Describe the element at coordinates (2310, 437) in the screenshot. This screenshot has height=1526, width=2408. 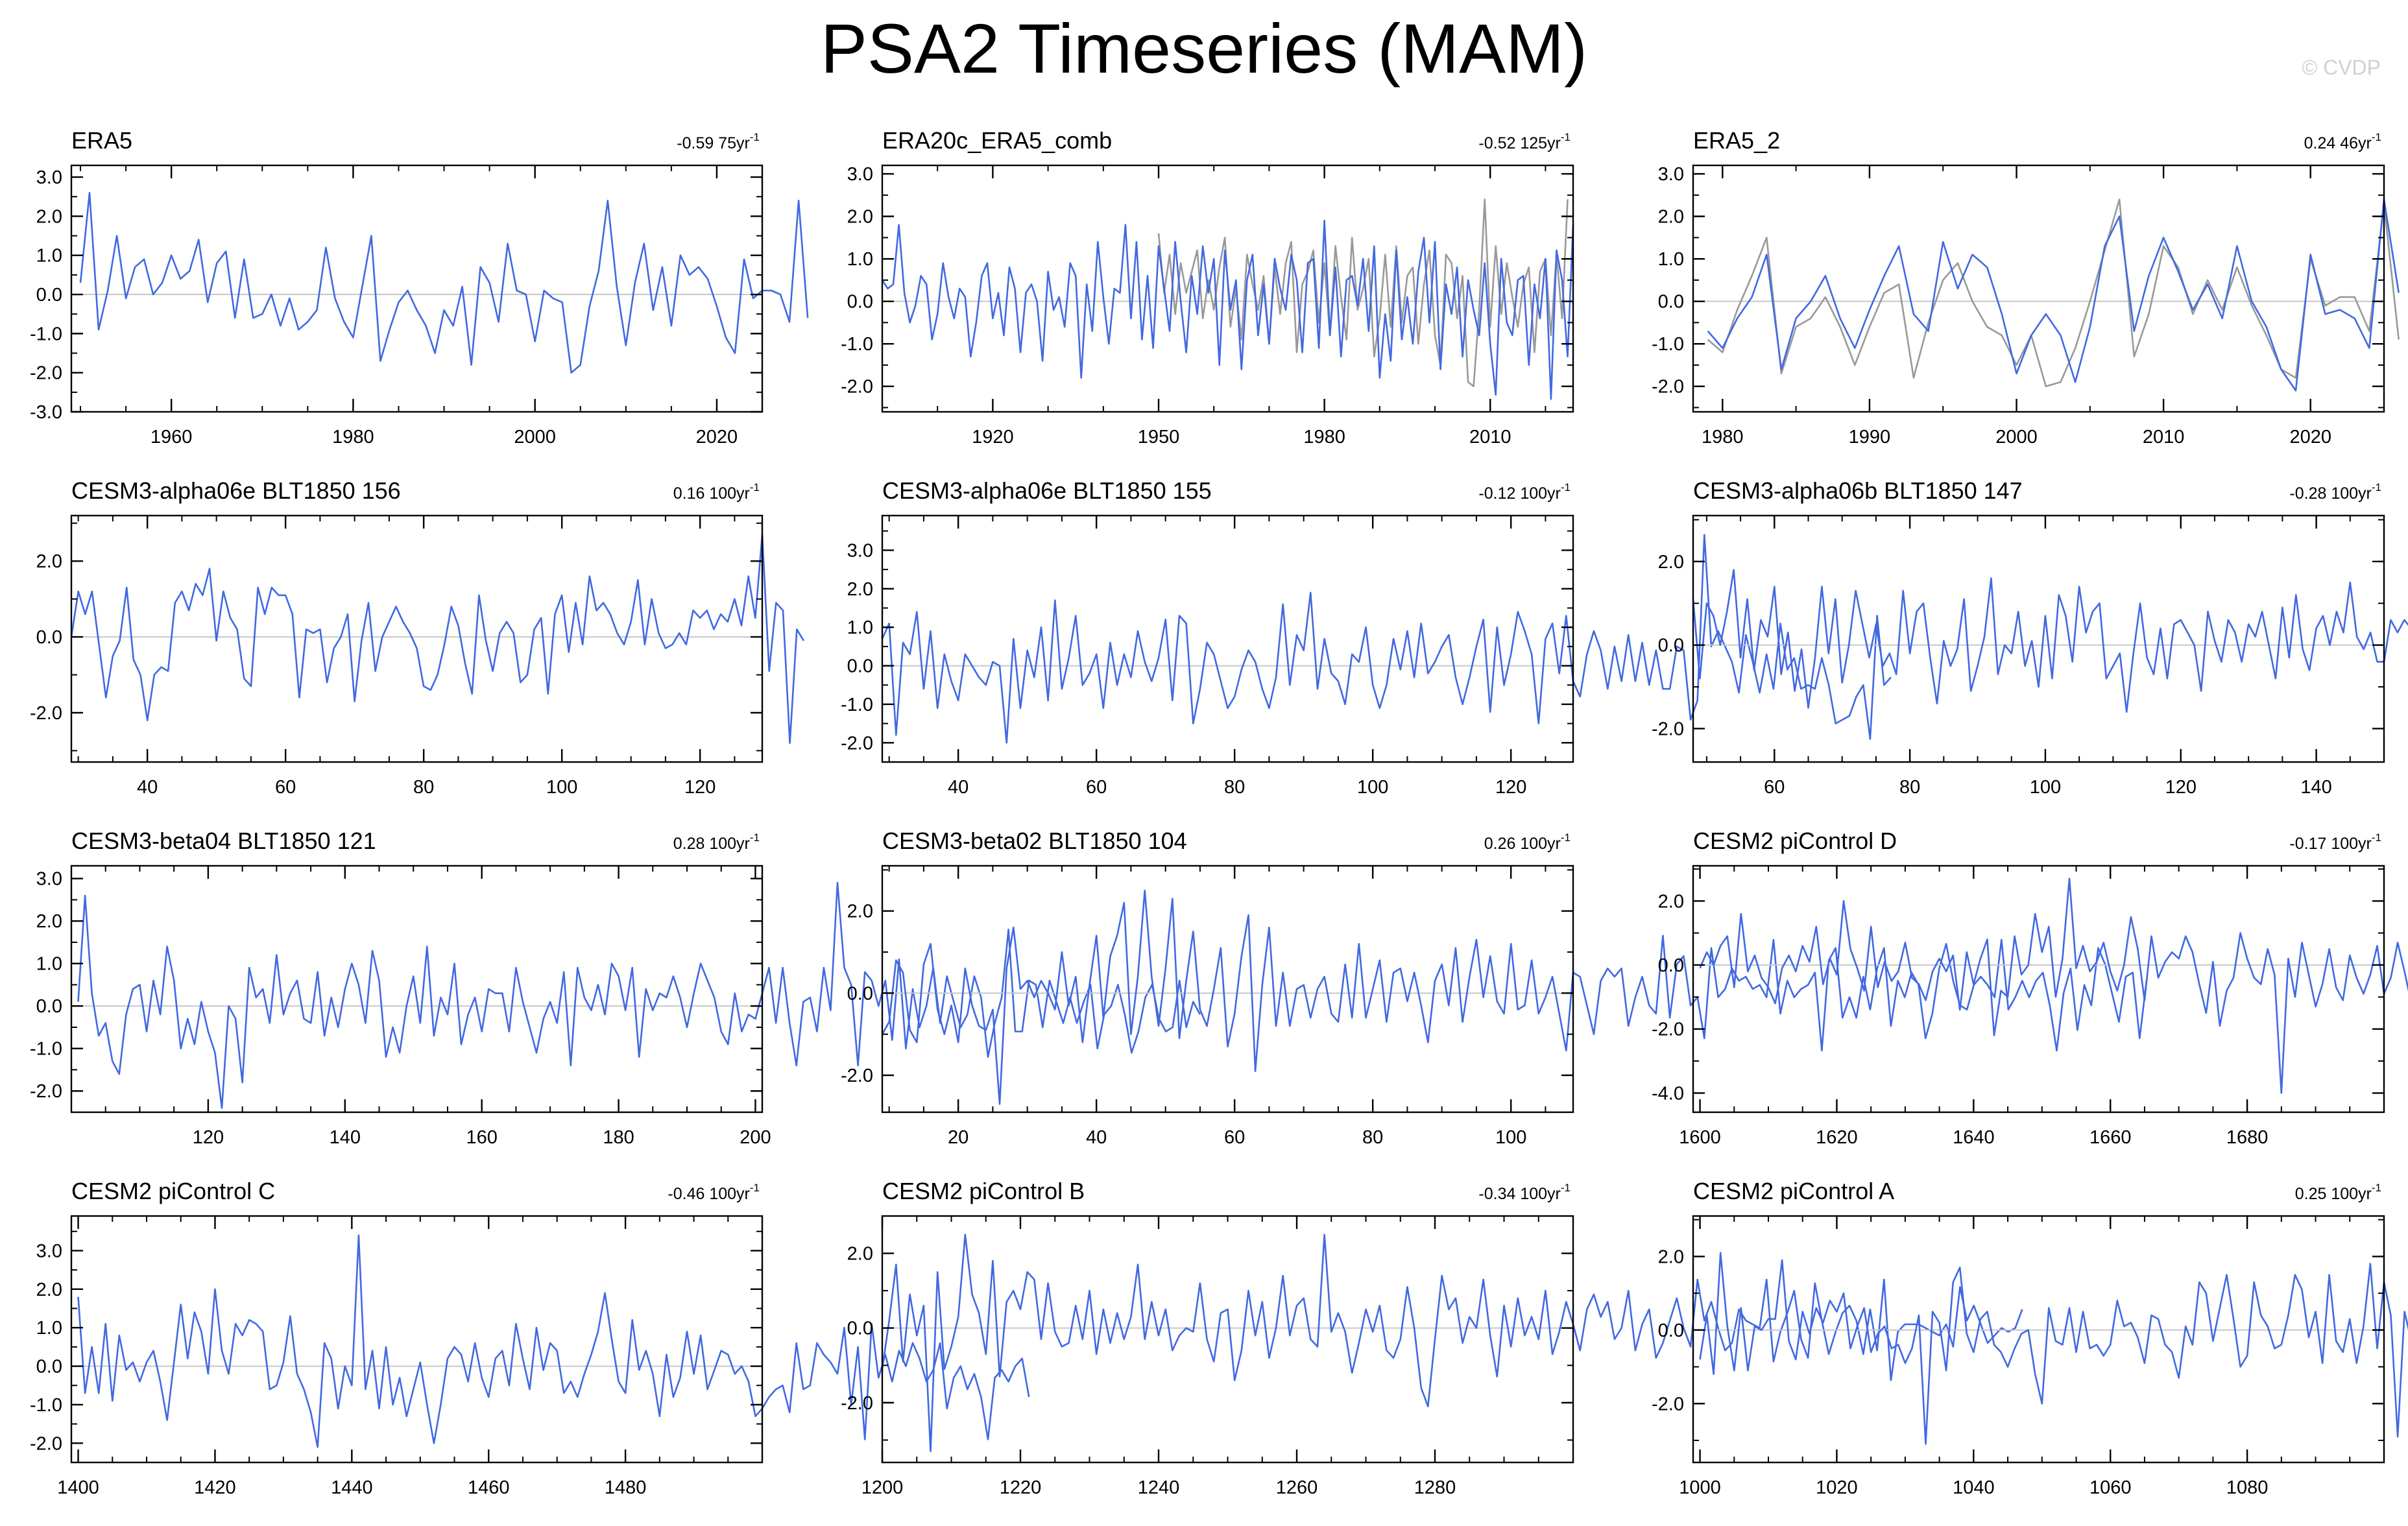
I see `x-tick-label: 2020` at that location.